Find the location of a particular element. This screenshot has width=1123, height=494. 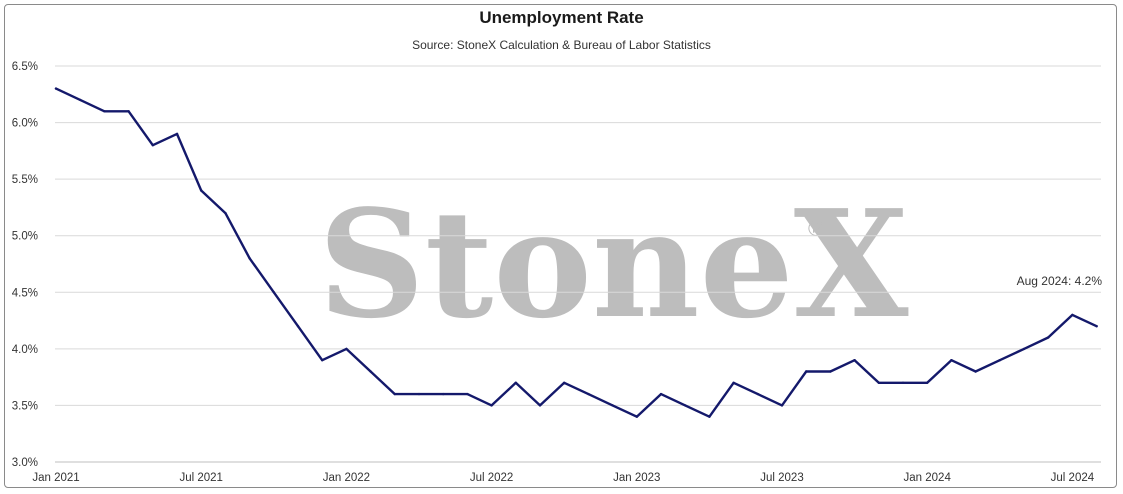

y-tick-label: 3.0% is located at coordinates (25, 463).